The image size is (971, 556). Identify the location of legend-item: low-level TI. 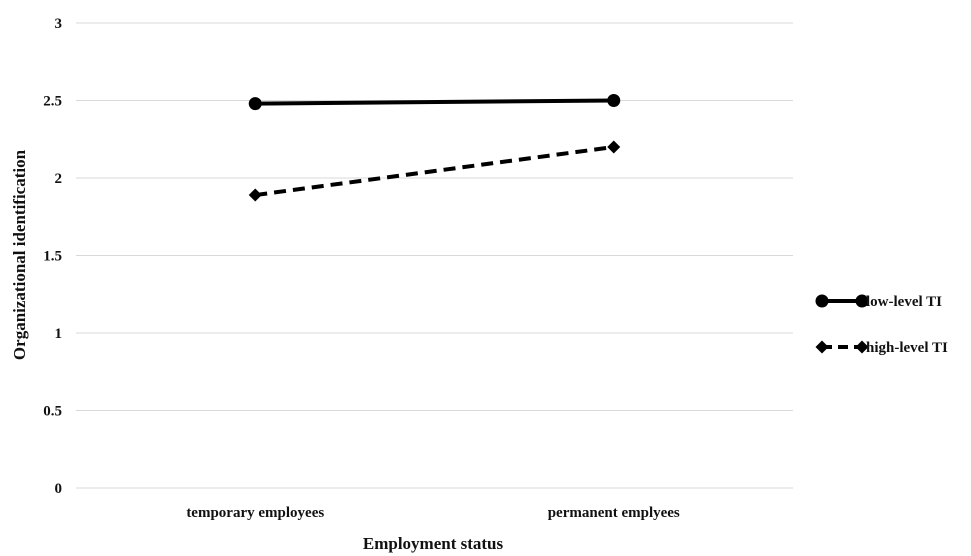
(878, 302).